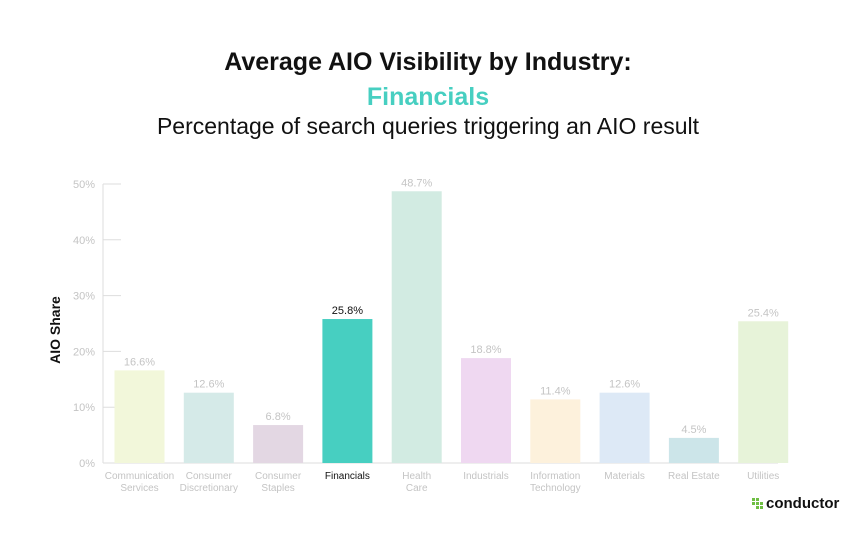  Describe the element at coordinates (757, 503) in the screenshot. I see `conductor-logo-icon` at that location.